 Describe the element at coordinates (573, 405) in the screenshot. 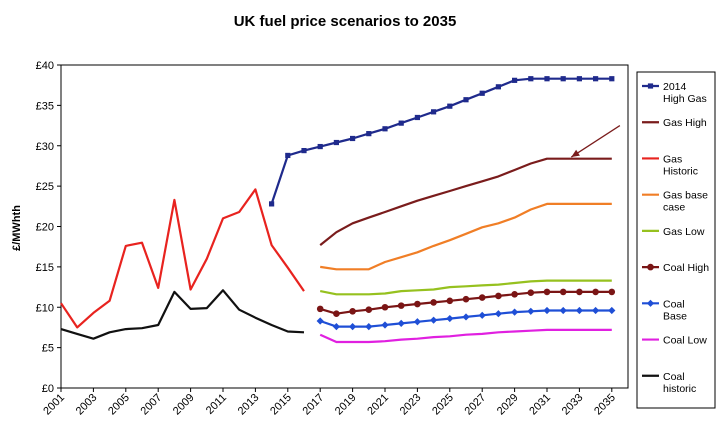

I see `x-tick-label: 2033` at that location.